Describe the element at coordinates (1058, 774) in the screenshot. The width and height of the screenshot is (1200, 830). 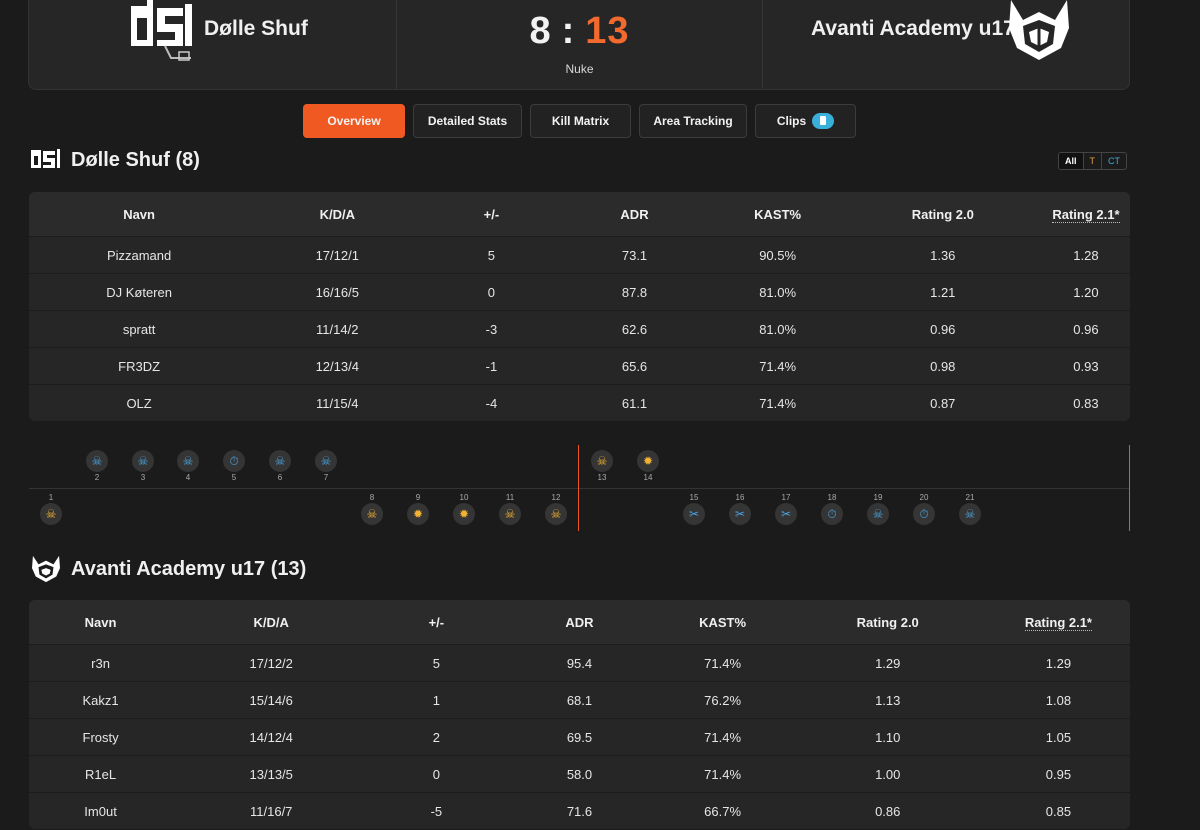
I see `col-rating-21: 0.95` at that location.